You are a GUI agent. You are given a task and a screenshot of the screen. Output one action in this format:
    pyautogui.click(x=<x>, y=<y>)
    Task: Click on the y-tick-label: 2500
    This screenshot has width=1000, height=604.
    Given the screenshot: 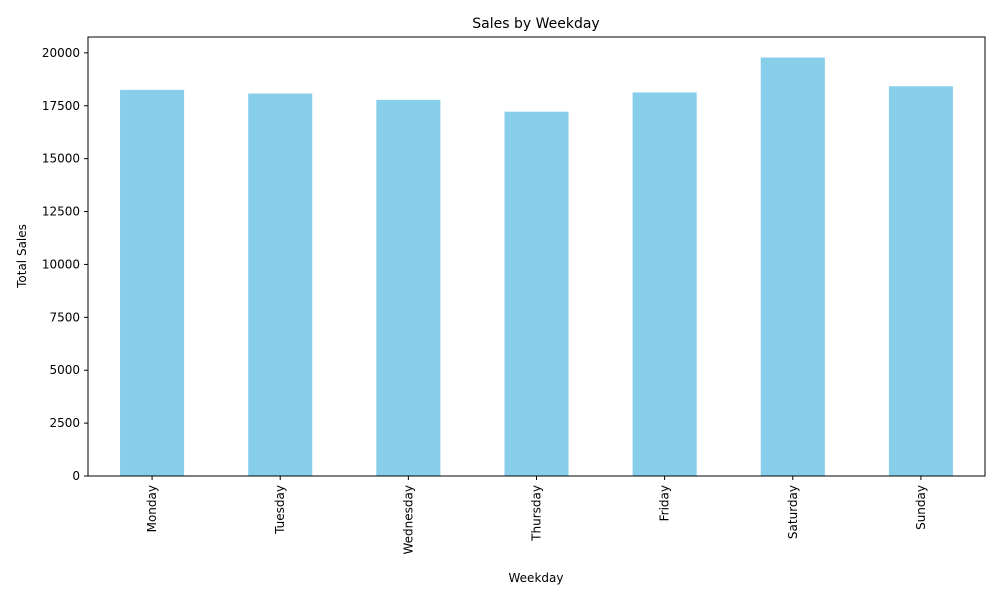 What is the action you would take?
    pyautogui.click(x=64, y=423)
    